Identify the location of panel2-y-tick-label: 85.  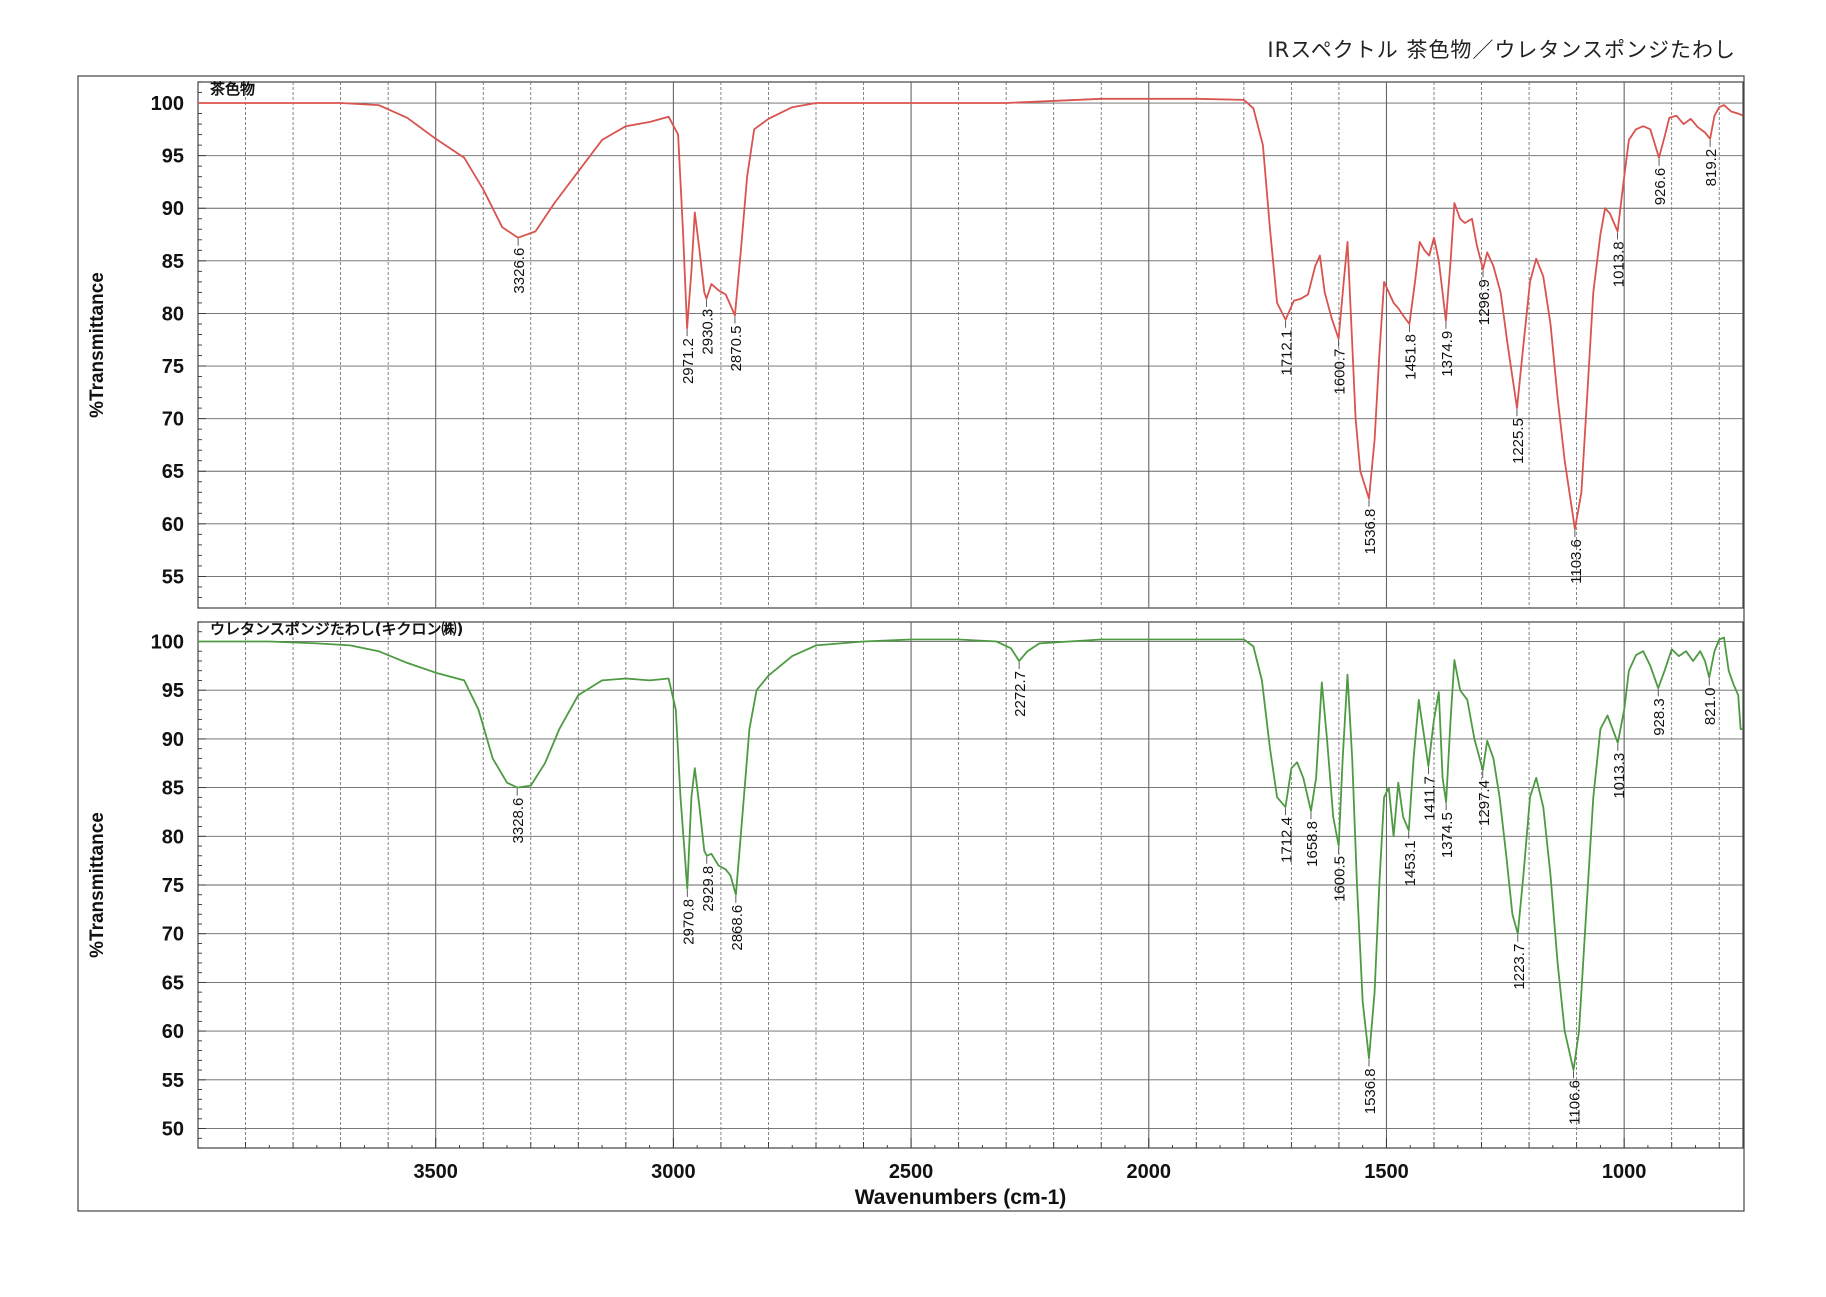
(173, 789).